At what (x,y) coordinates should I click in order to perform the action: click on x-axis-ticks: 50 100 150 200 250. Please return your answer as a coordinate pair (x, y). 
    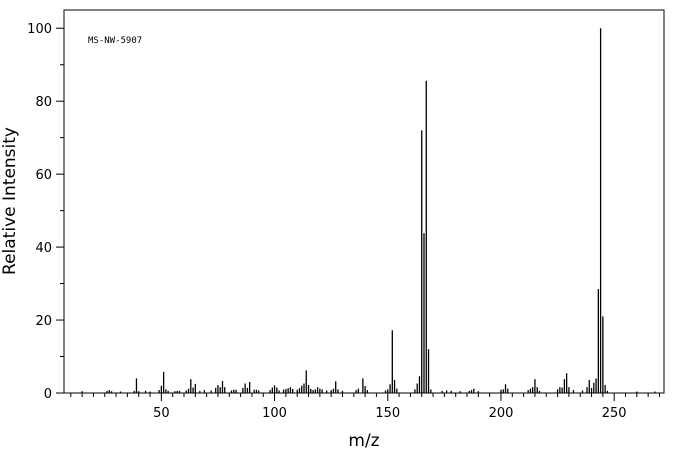
    Looking at the image, I should click on (390, 407).